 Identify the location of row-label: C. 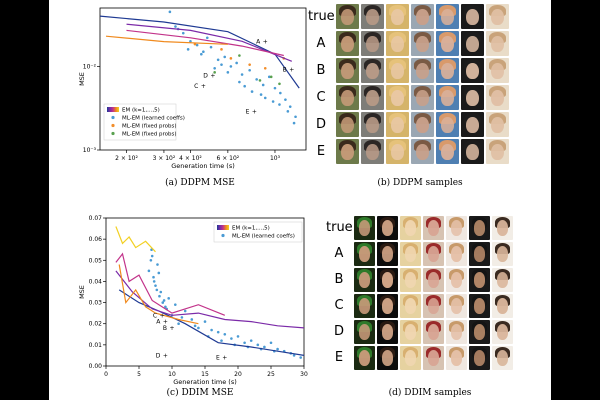
(339, 305).